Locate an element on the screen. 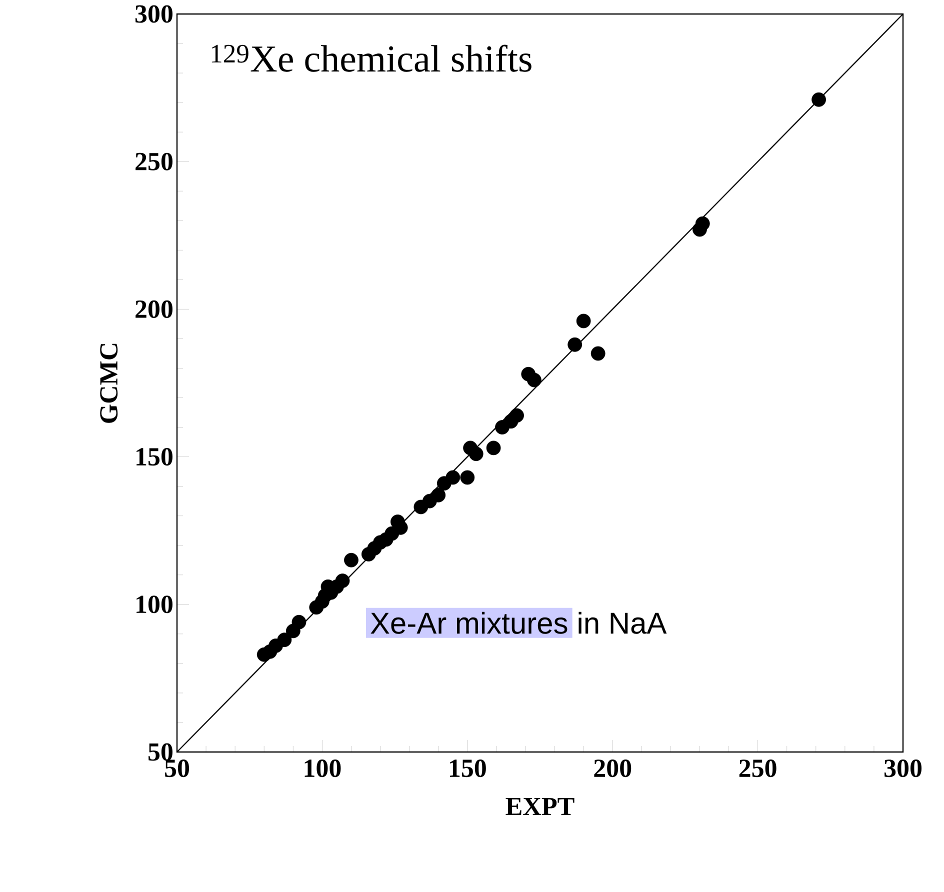 This screenshot has width=944, height=892. y-tick-label: 150 is located at coordinates (154, 457).